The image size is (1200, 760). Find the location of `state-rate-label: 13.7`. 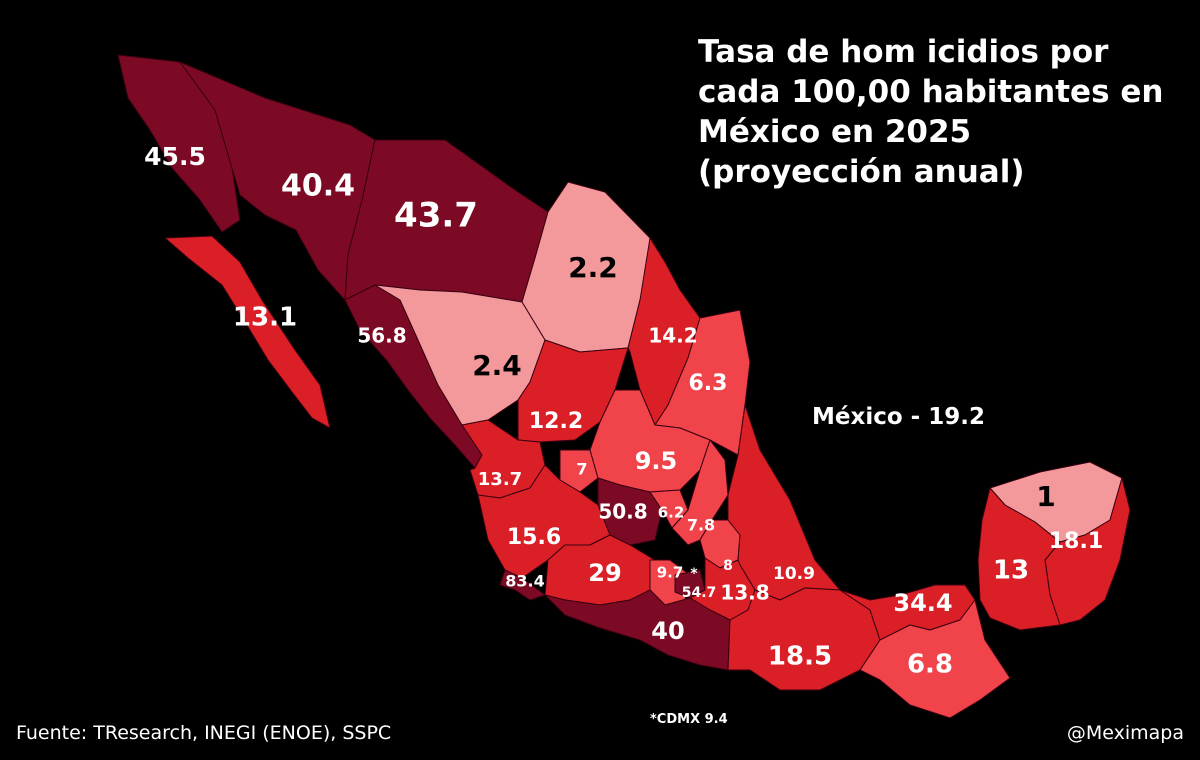

state-rate-label: 13.7 is located at coordinates (500, 479).